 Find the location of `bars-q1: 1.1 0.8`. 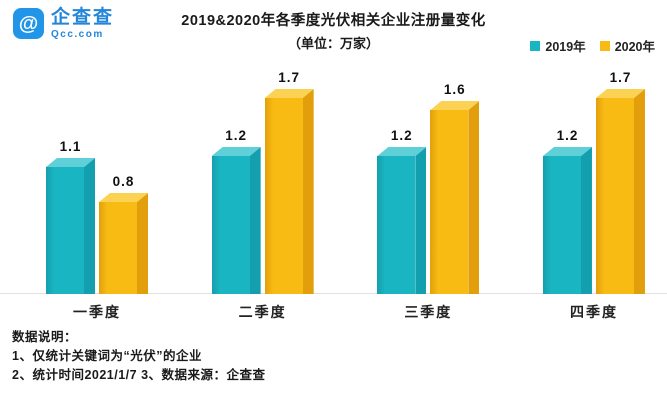

bars-q1: 1.1 0.8 is located at coordinates (97, 216).